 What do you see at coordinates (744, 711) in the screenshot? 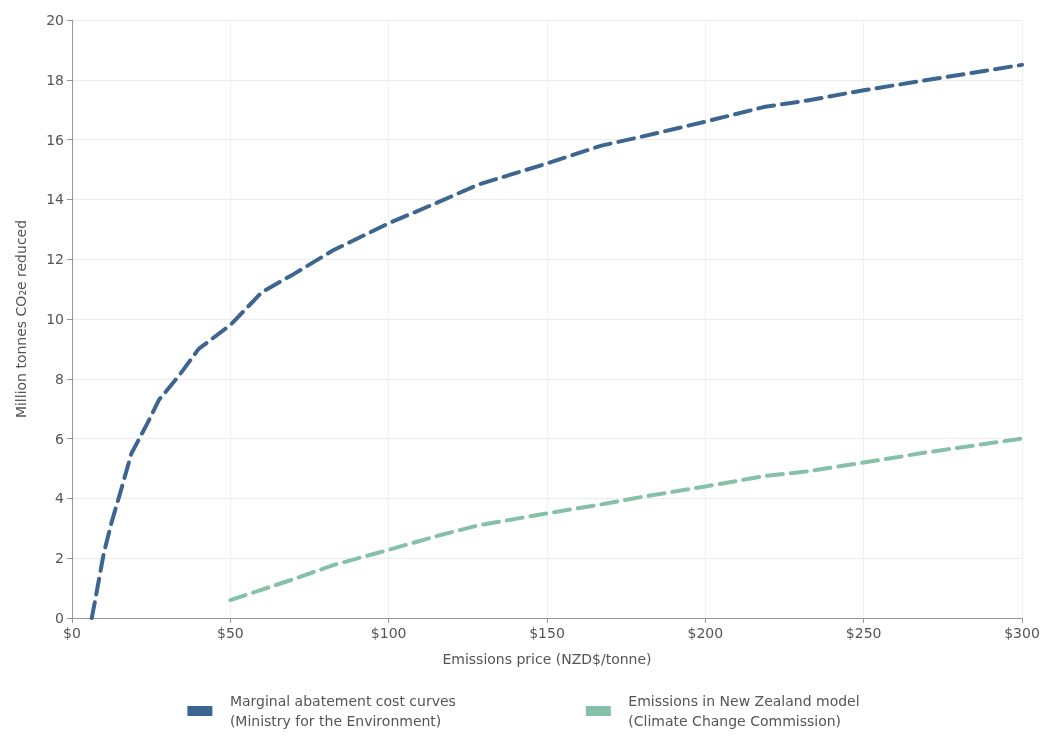
I see `legend-label: Emissions in New Zealand model (Climate Change Commission)` at bounding box center [744, 711].